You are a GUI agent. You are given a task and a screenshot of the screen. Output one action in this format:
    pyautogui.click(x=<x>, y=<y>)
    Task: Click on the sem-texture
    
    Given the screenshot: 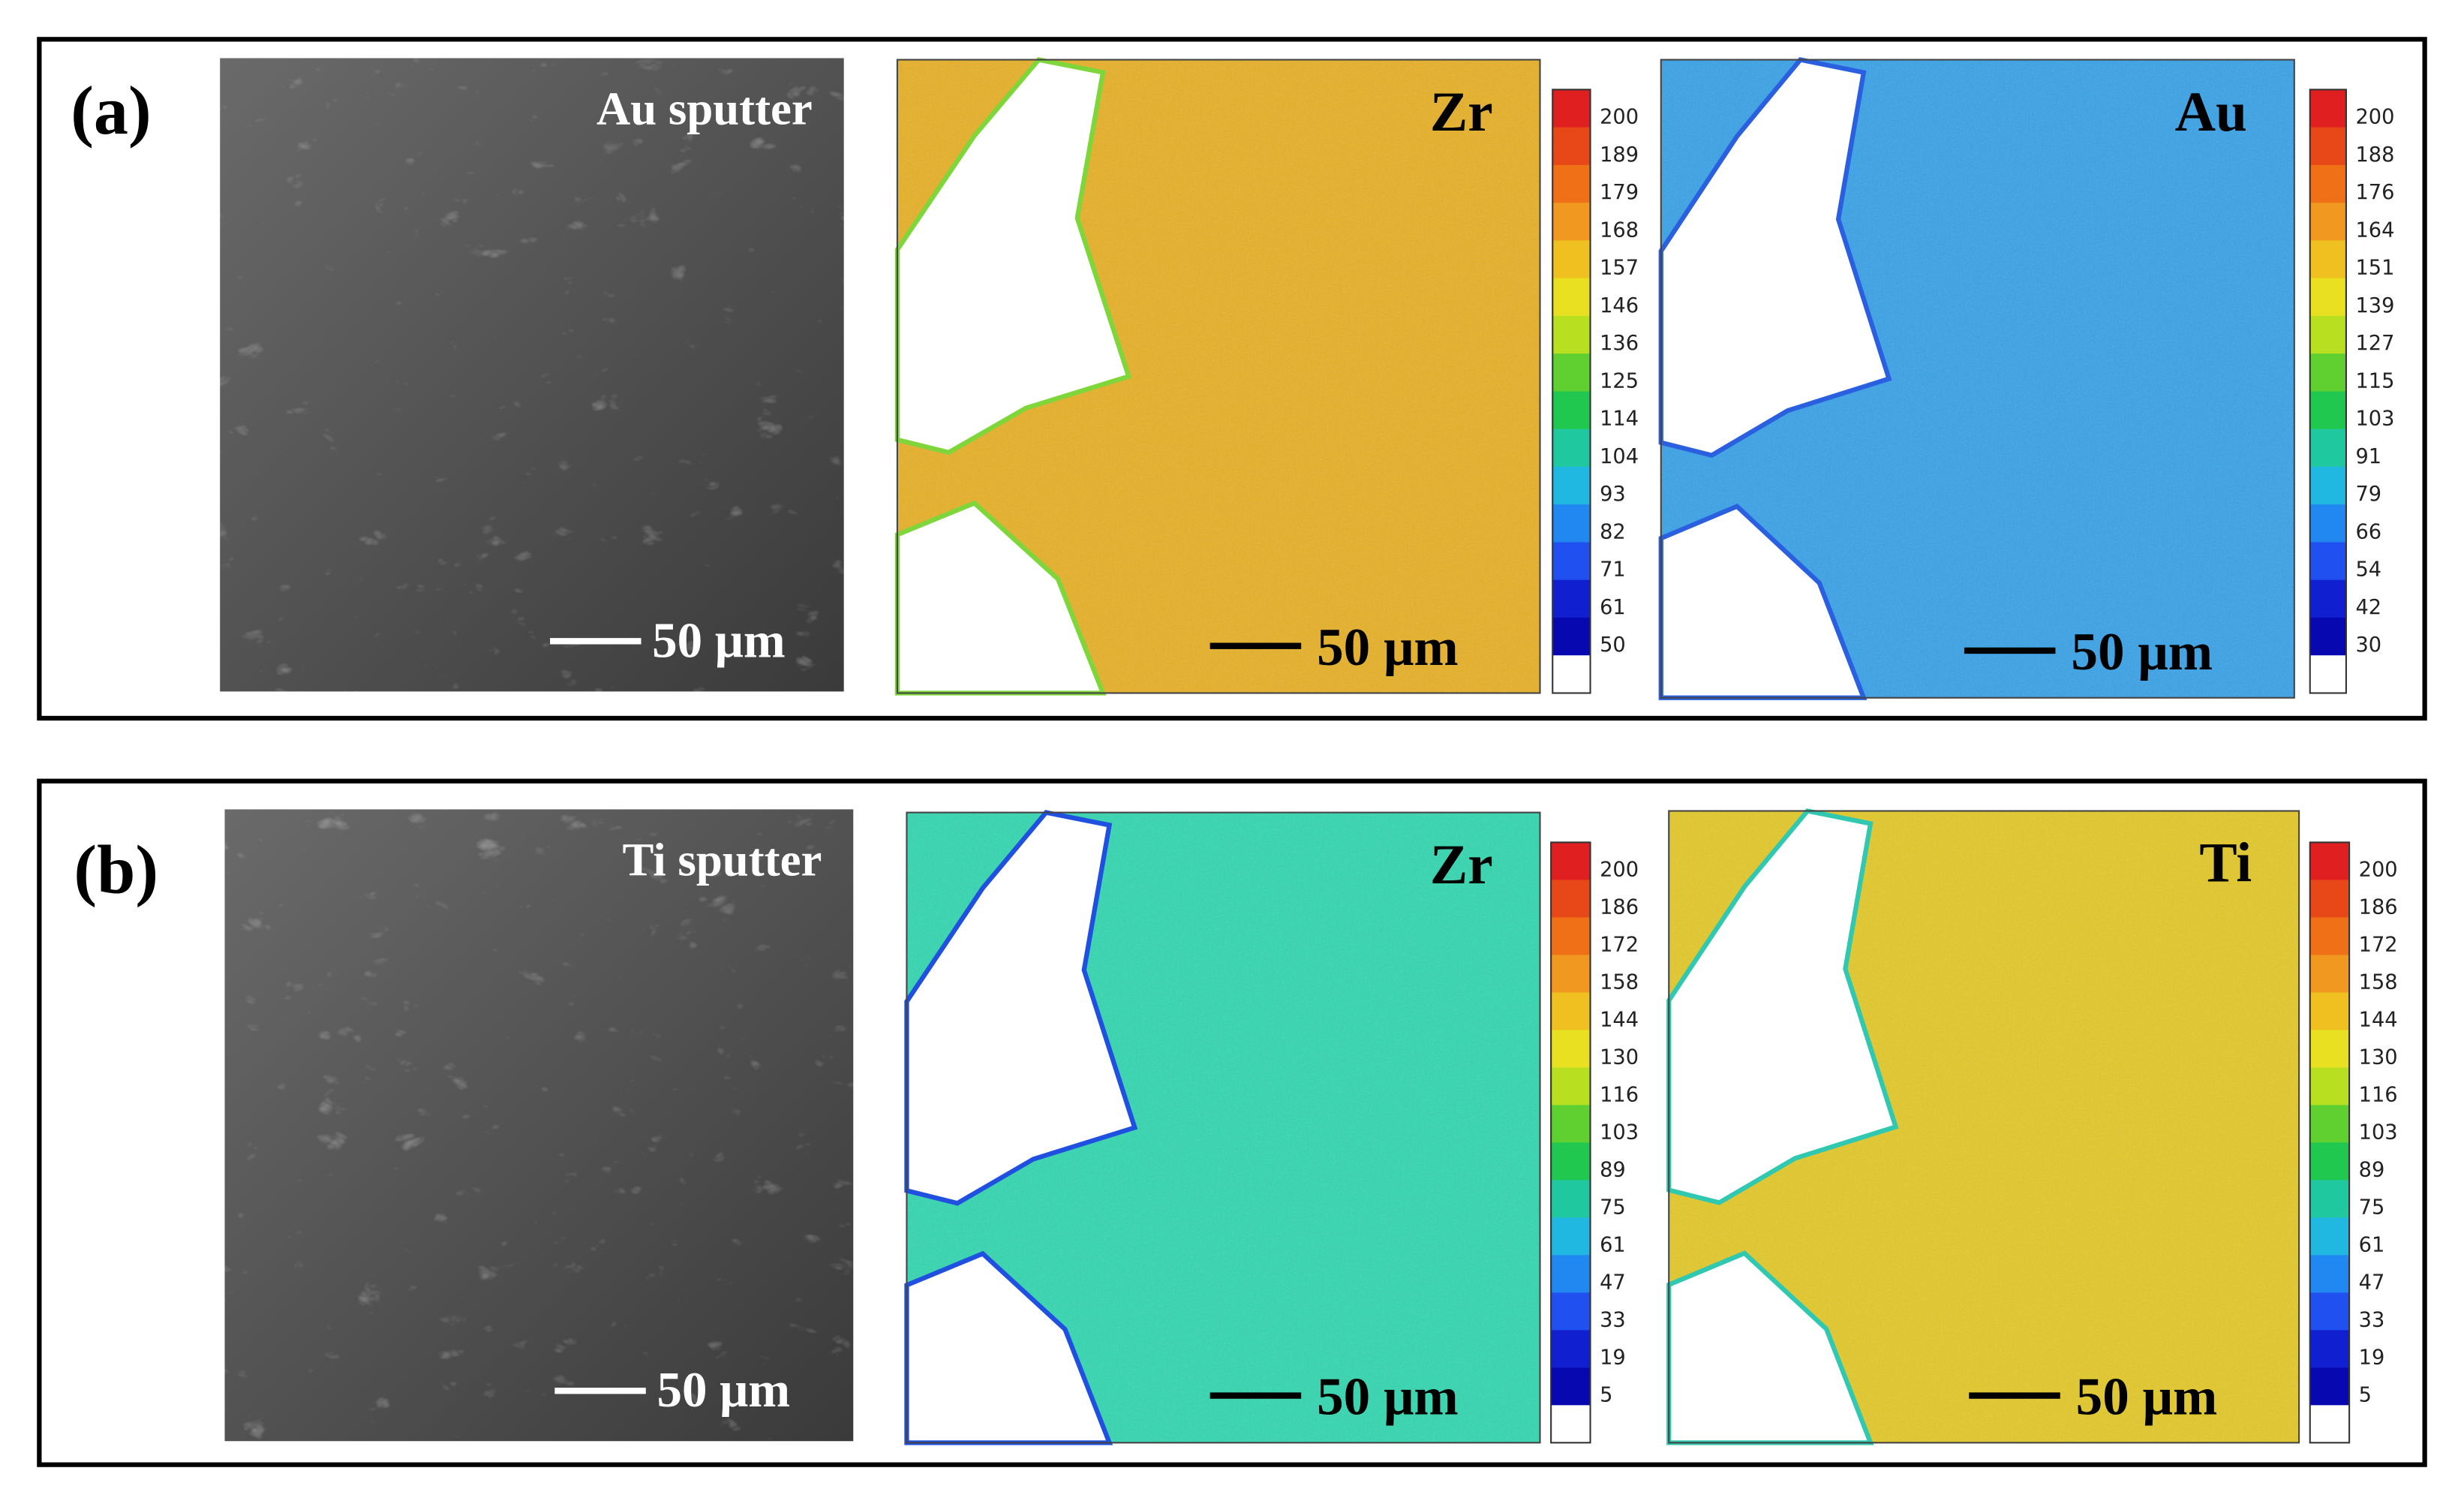 What is the action you would take?
    pyautogui.click(x=532, y=375)
    